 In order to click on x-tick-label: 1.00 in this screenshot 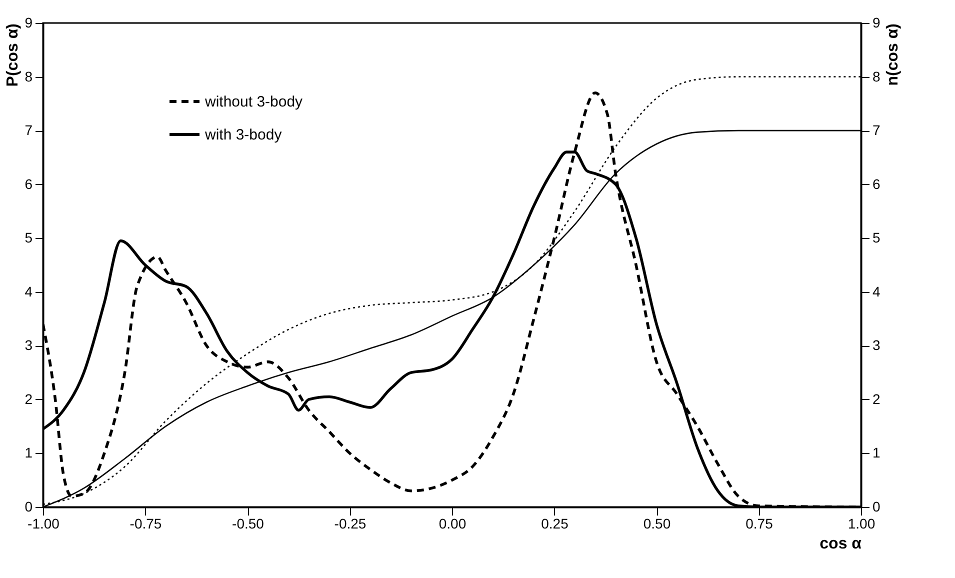, I will do `click(862, 524)`.